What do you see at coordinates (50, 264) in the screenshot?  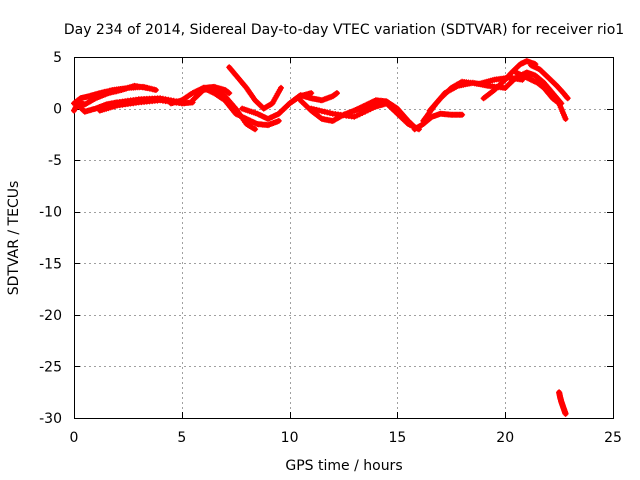 I see `y-tick-label: -15` at bounding box center [50, 264].